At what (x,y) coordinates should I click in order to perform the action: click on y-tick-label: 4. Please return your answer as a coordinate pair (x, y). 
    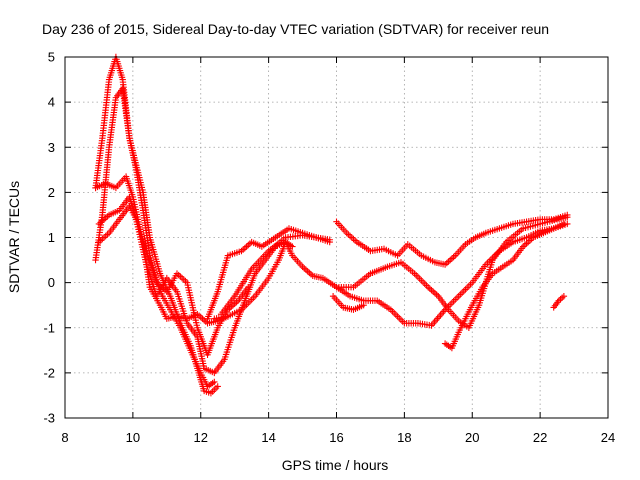
    Looking at the image, I should click on (51, 102).